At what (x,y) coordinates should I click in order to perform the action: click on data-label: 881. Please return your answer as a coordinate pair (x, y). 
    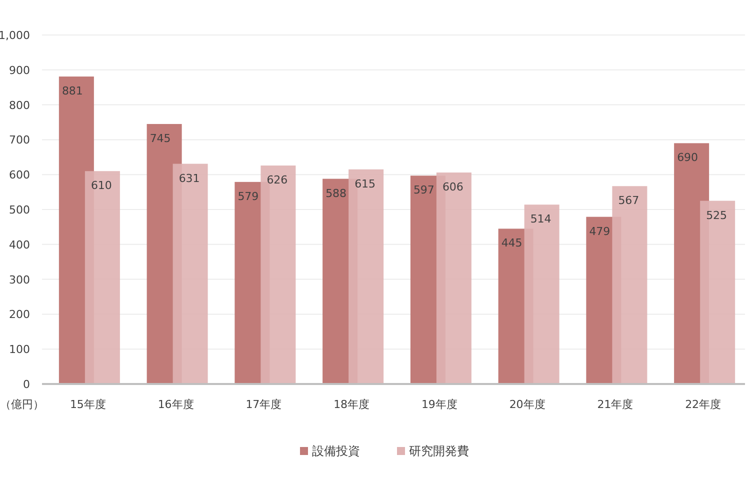
    Looking at the image, I should click on (72, 91).